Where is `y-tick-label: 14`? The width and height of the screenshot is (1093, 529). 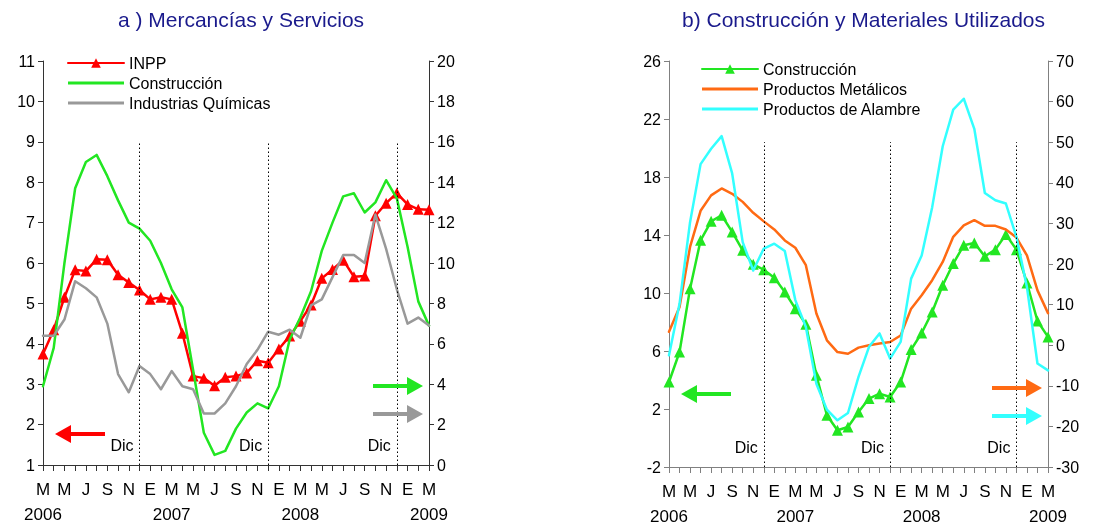
y-tick-label: 14 is located at coordinates (652, 235).